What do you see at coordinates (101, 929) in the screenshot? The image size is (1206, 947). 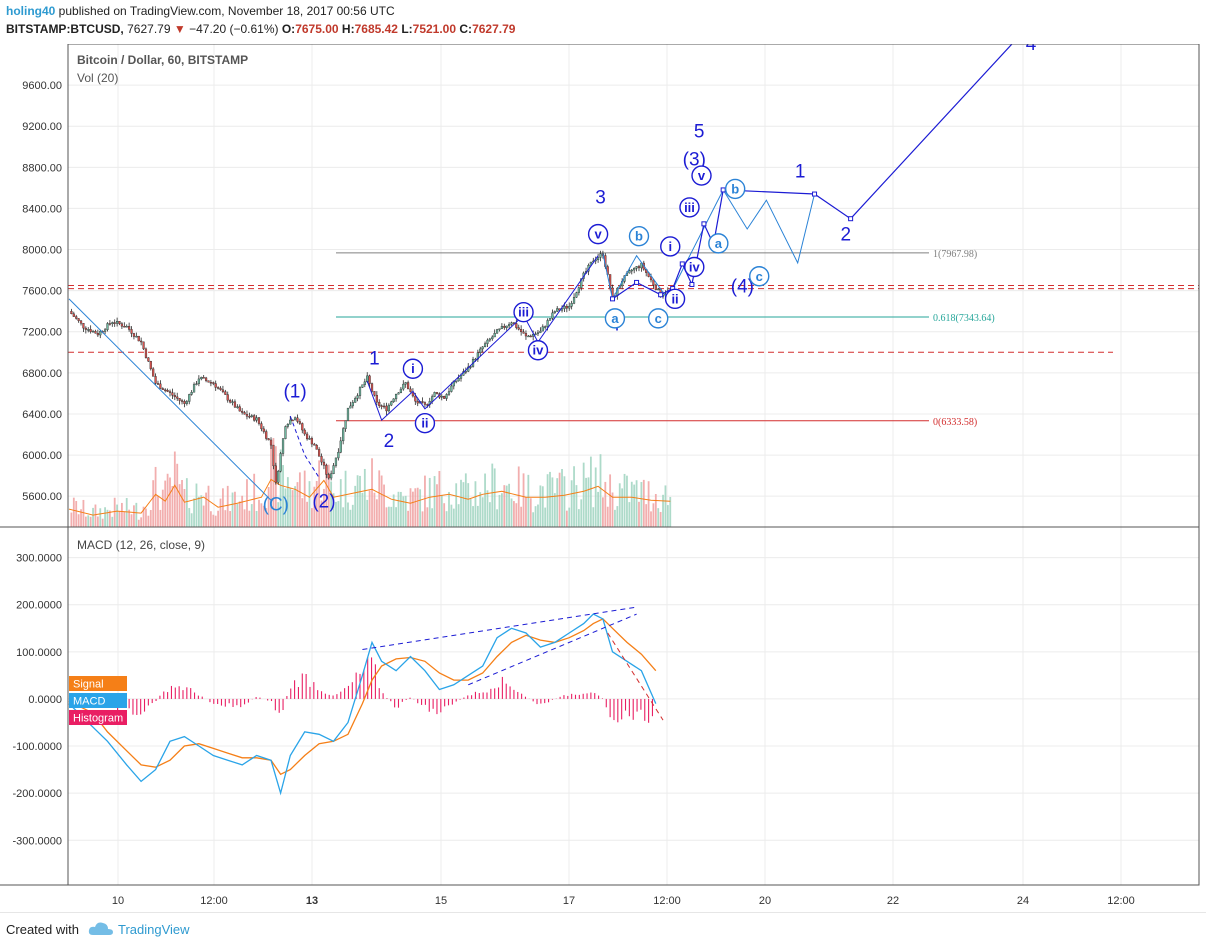 I see `tradingview-cloud-icon` at bounding box center [101, 929].